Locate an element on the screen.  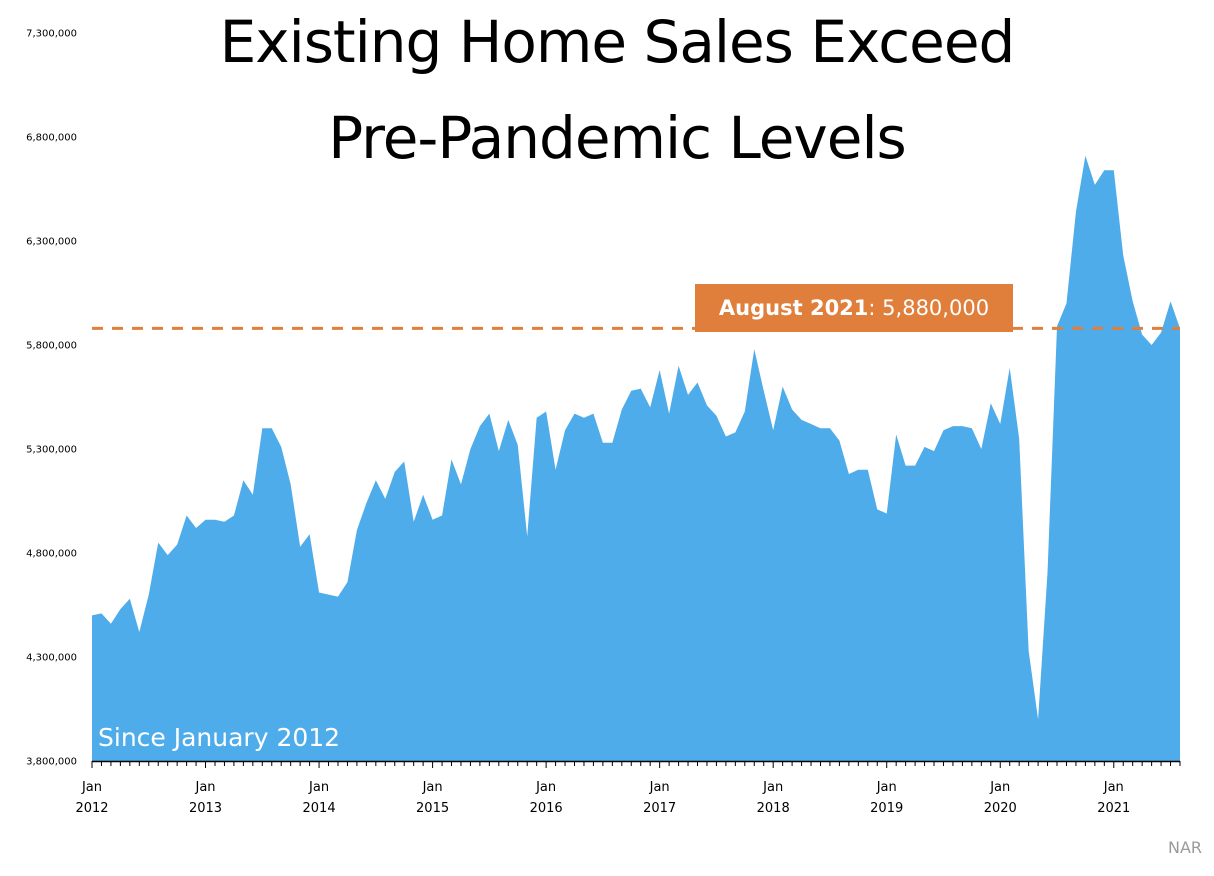
x-tick-label-year: 2018 is located at coordinates (773, 808).